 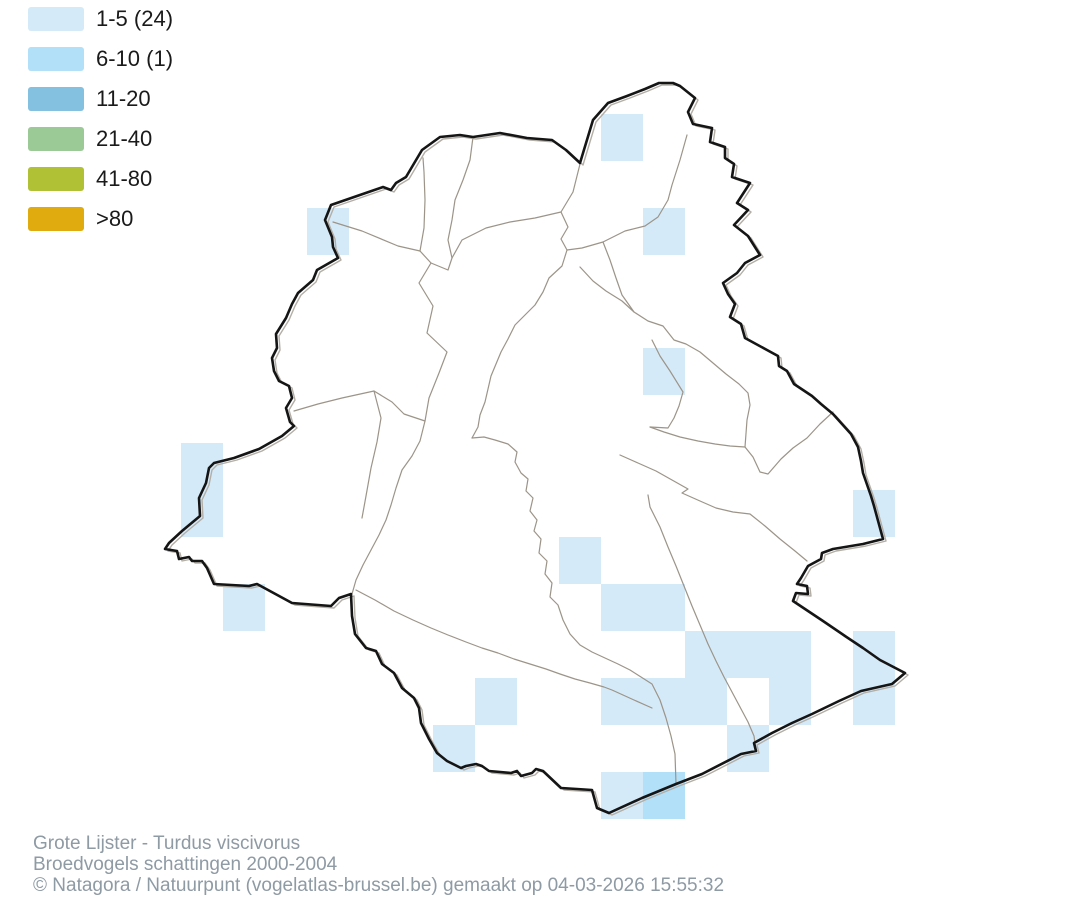 I want to click on legend-item: 1-5 (24), so click(x=101, y=18).